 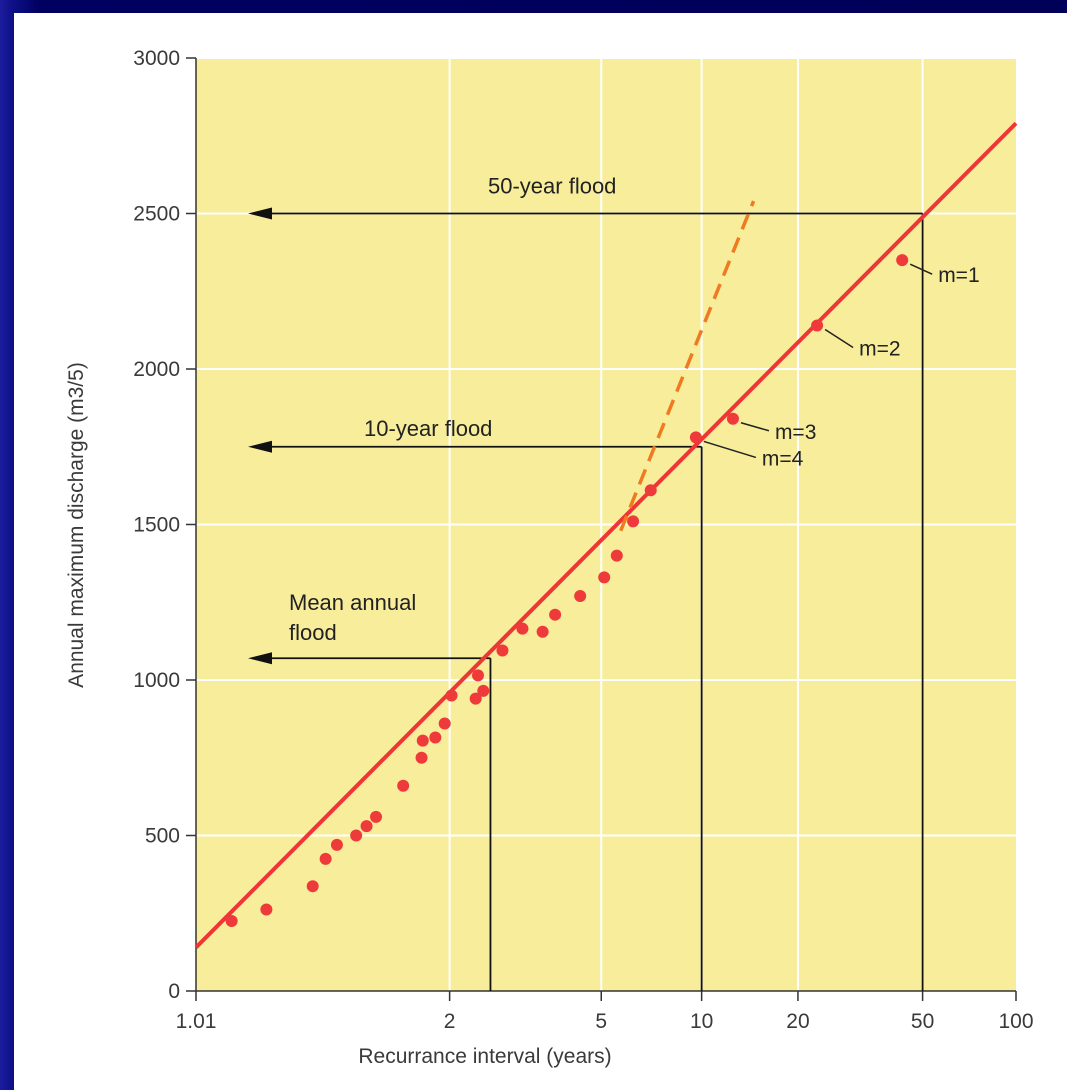 What do you see at coordinates (174, 991) in the screenshot?
I see `y-tick-label: 0` at bounding box center [174, 991].